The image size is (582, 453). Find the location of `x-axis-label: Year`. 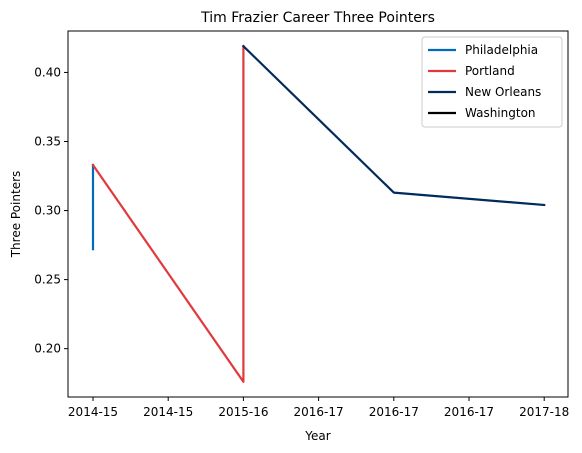

x-axis-label: Year is located at coordinates (317, 436).